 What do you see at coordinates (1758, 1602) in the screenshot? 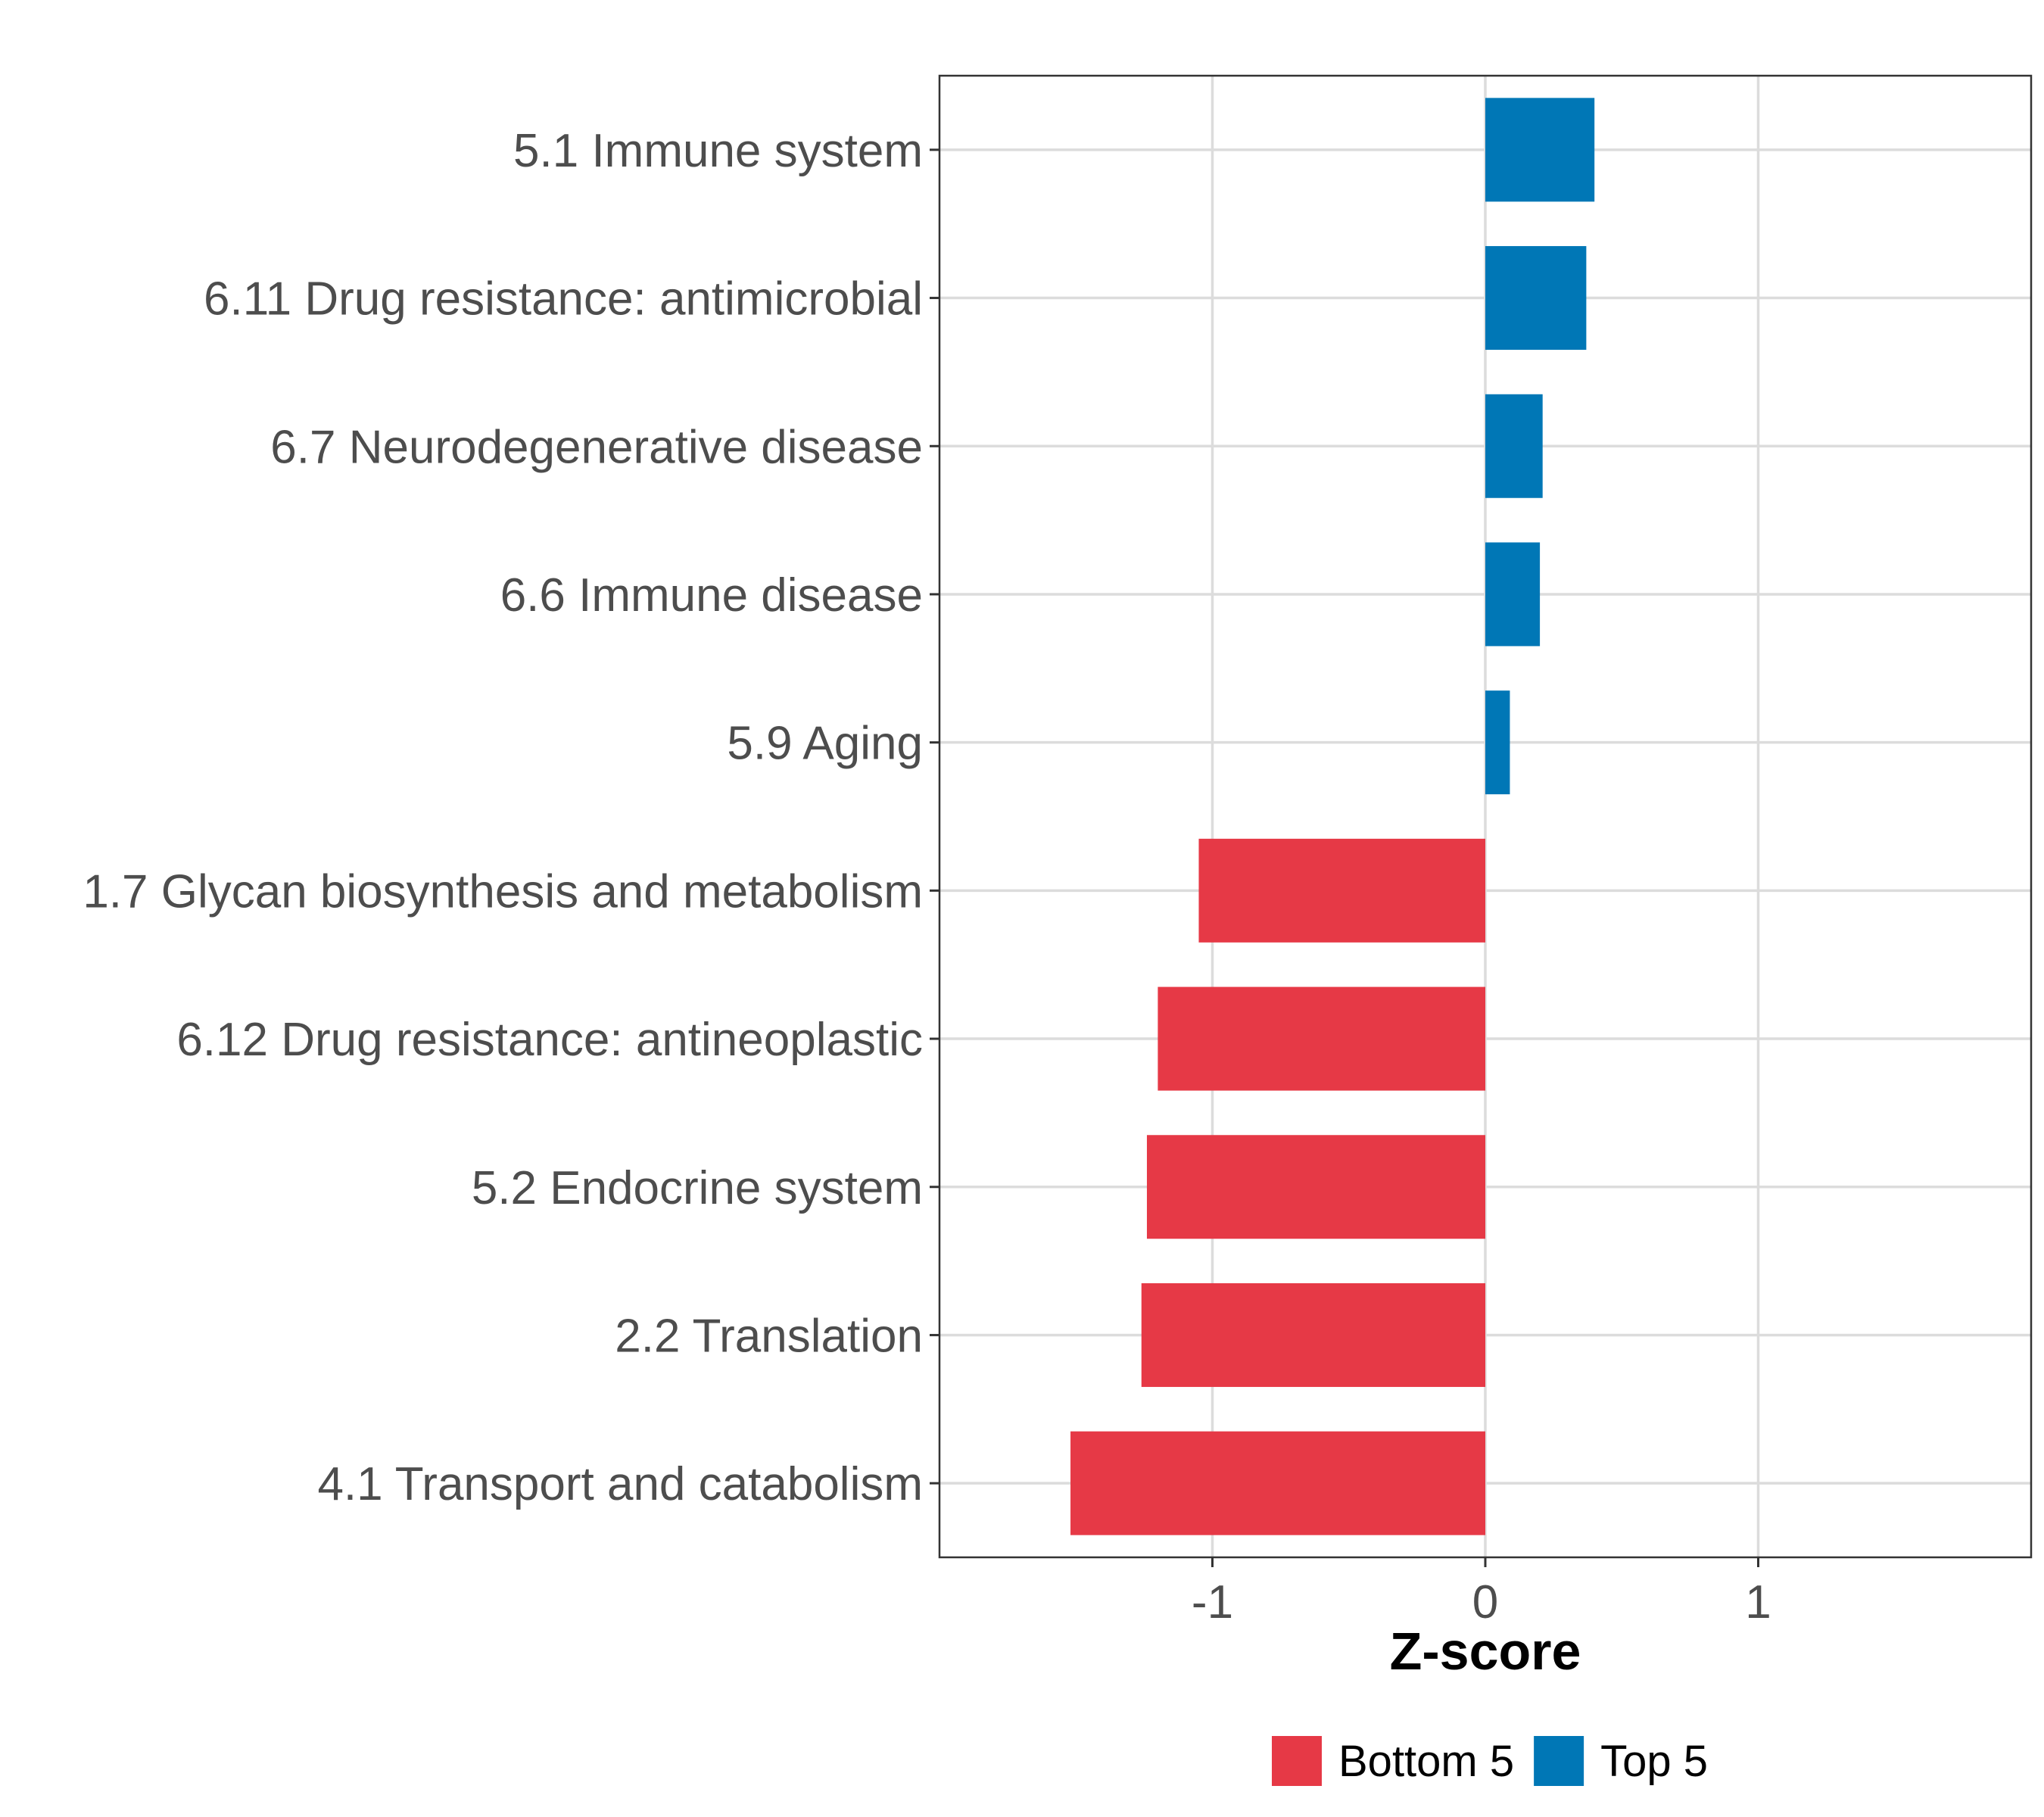
I see `x-tick-label: 1` at bounding box center [1758, 1602].